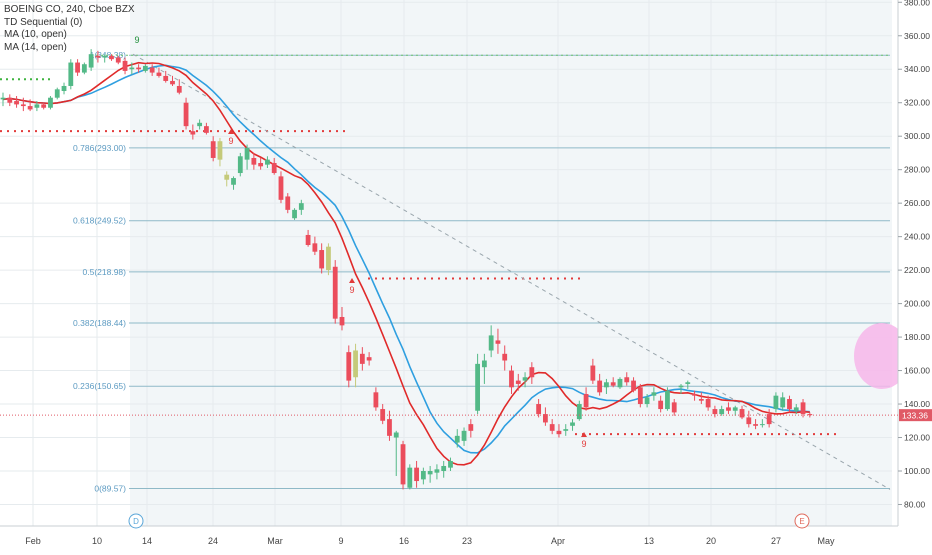 The height and width of the screenshot is (555, 932). I want to click on event-marker, so click(136, 521).